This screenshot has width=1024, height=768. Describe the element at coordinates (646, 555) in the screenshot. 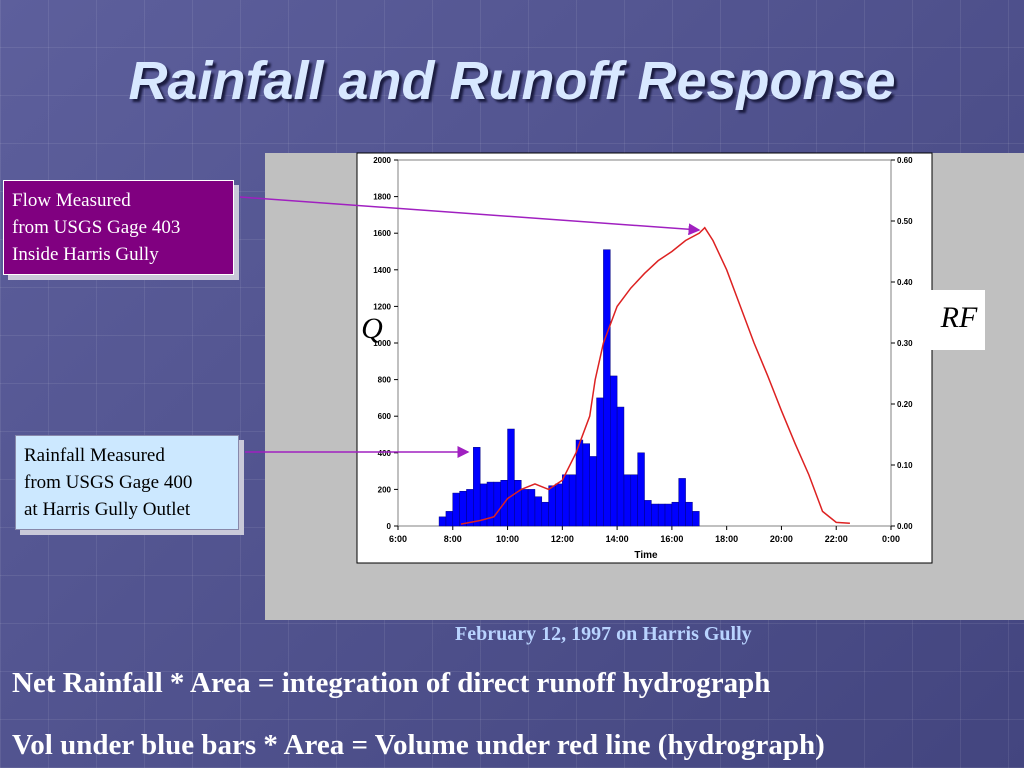

I see `x-axis-label: Time` at that location.